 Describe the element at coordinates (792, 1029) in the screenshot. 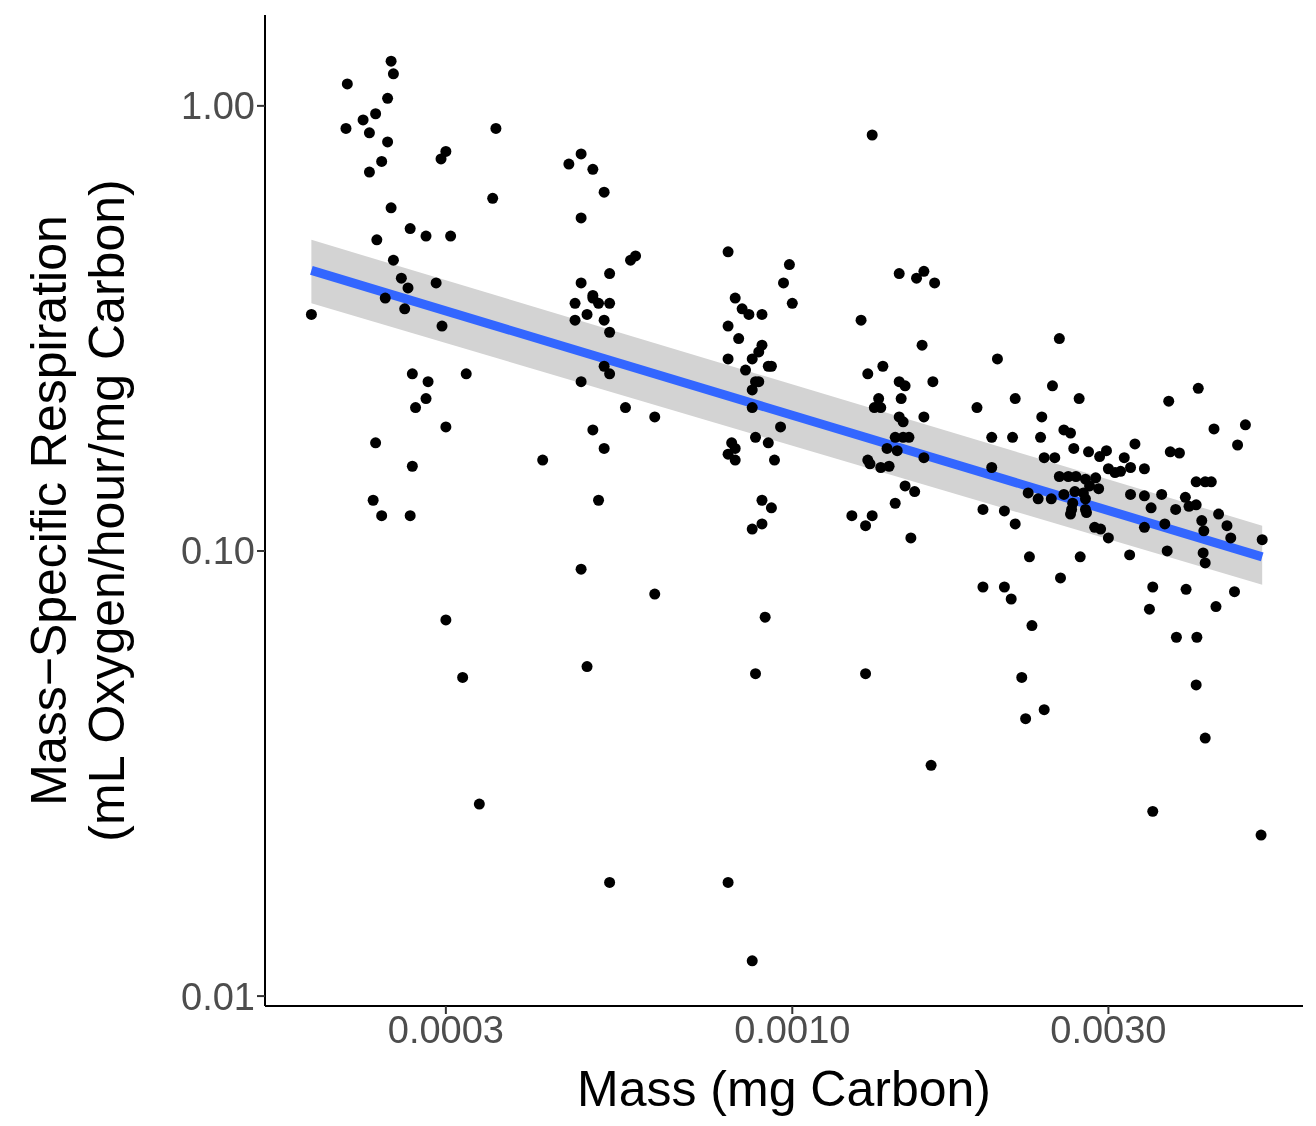

I see `x-tick-label: 0.0010` at that location.